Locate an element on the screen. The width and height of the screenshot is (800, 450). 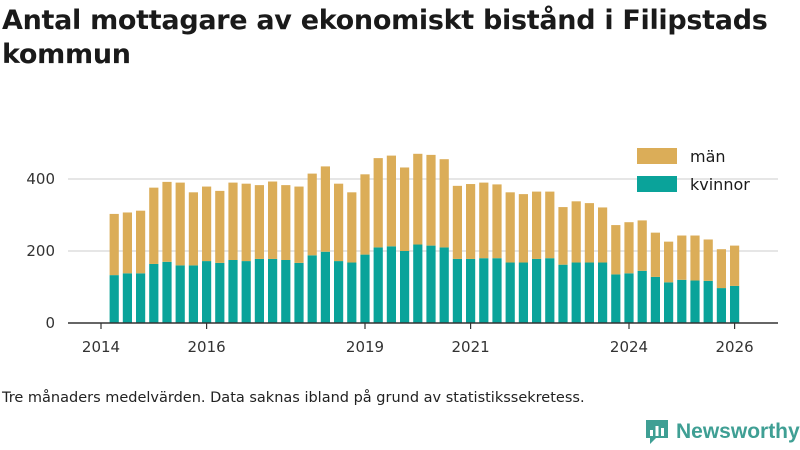
x-tick-label-2026: 2026 is located at coordinates (735, 347).